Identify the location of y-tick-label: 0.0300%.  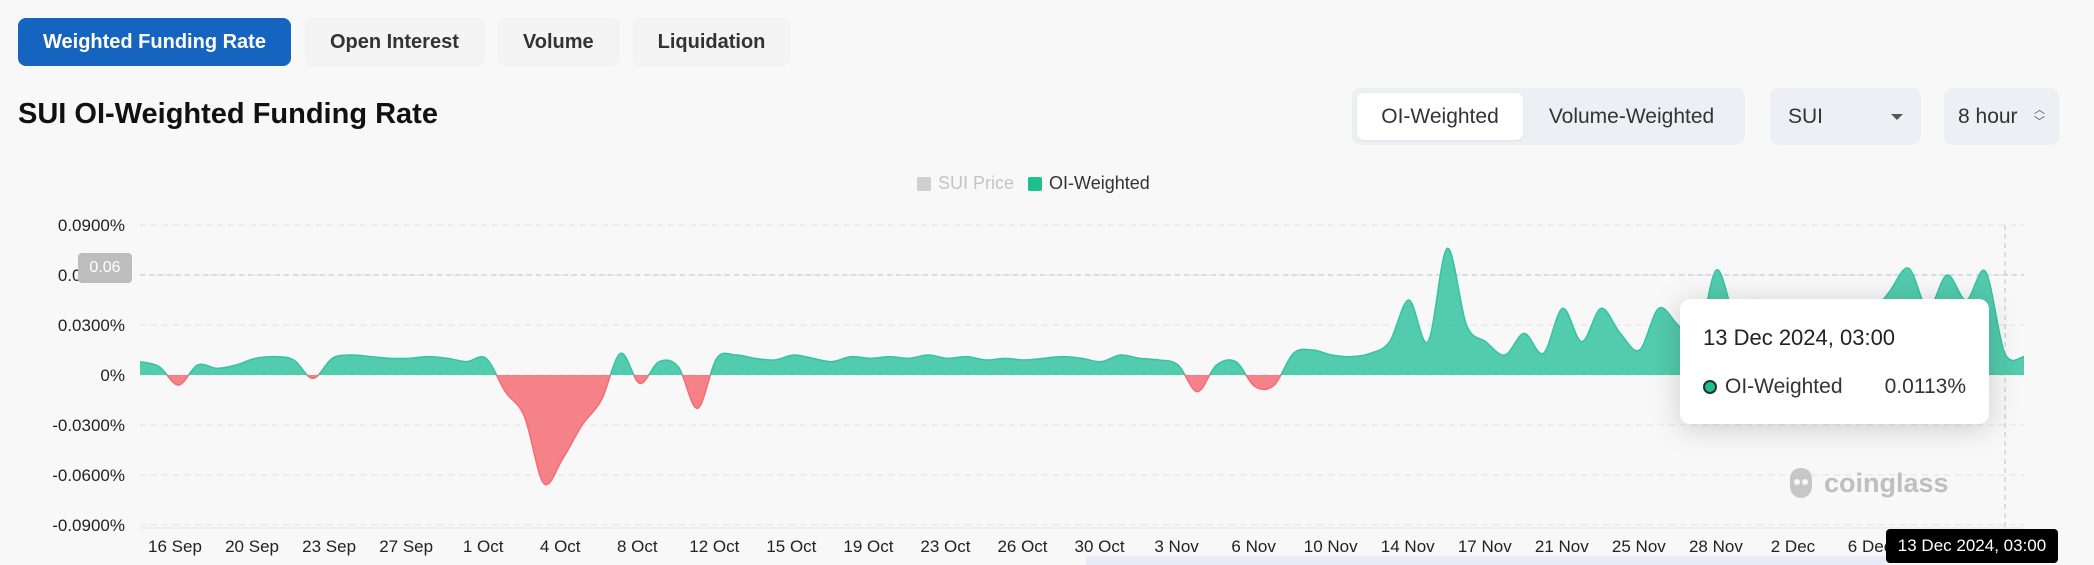
(91, 325).